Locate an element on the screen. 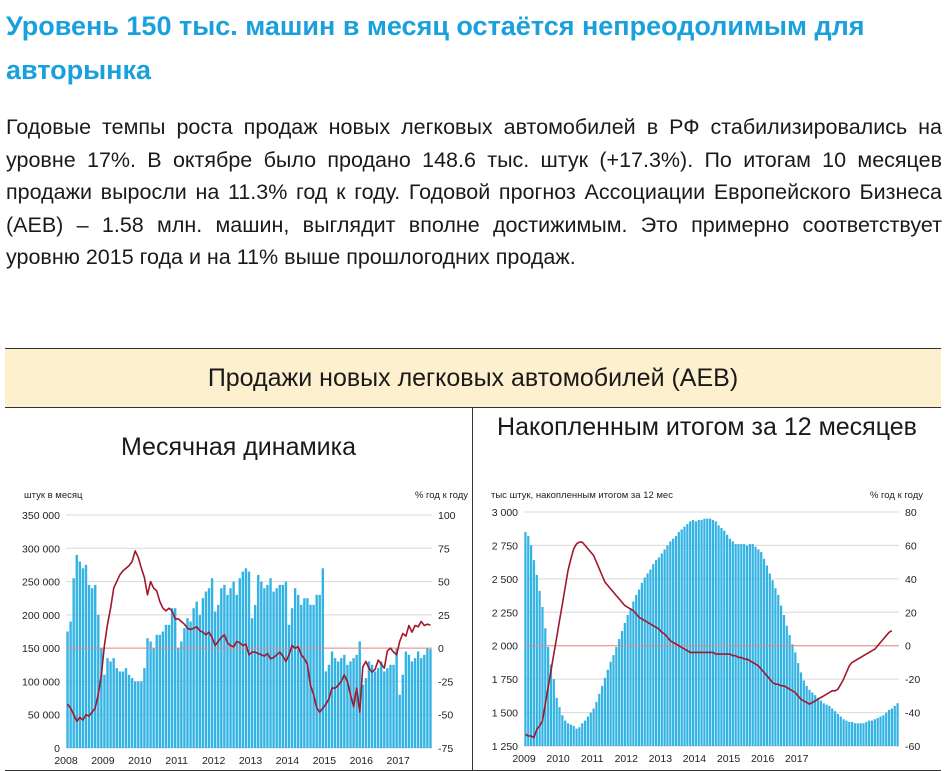 This screenshot has height=771, width=950. y-left-axis-label: штук в месяц is located at coordinates (53, 495).